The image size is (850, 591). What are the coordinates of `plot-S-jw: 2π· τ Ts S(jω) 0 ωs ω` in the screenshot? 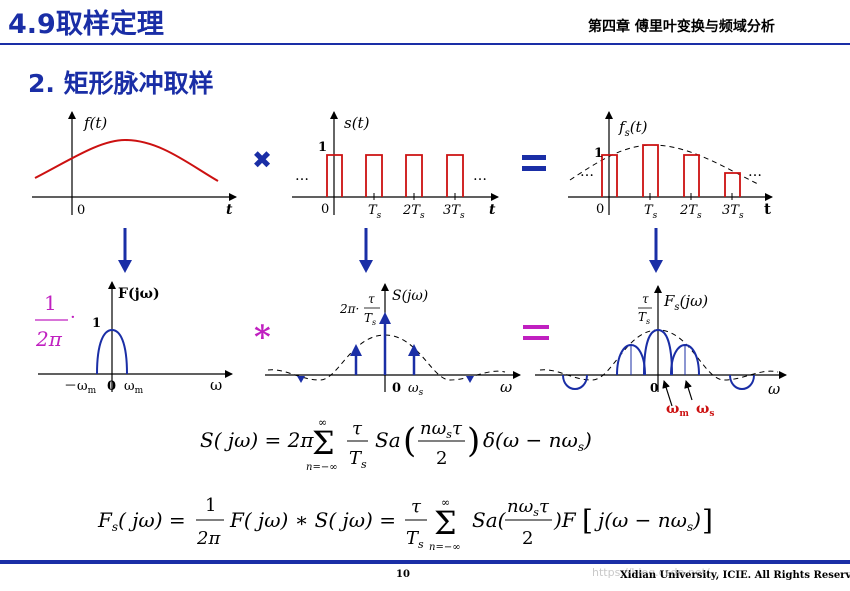 It's located at (393, 340).